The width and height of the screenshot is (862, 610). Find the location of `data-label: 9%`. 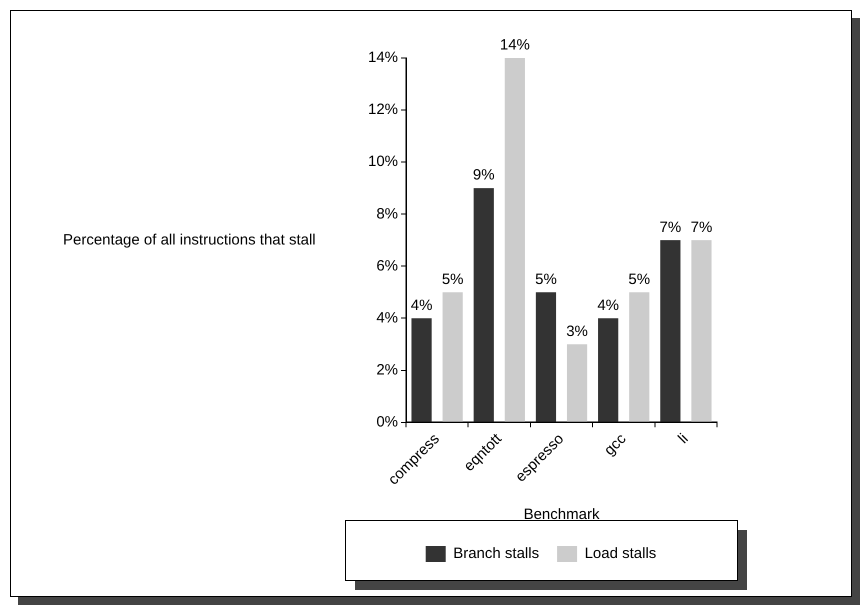

data-label: 9% is located at coordinates (483, 175).